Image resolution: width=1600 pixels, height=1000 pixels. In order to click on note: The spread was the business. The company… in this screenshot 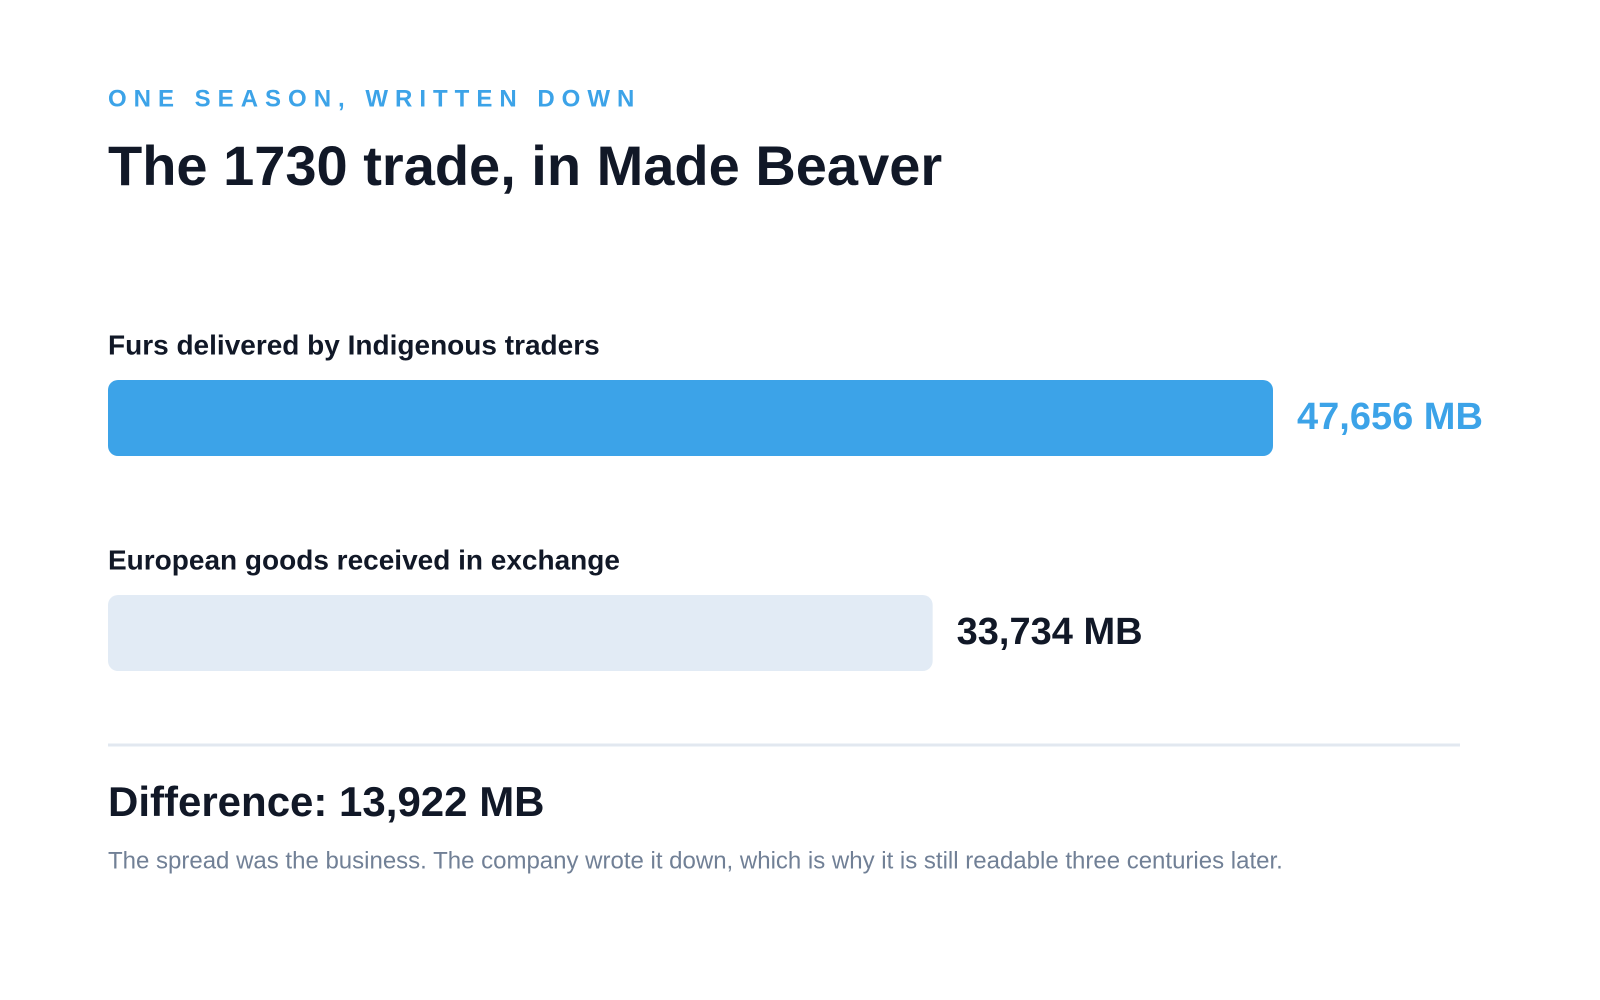, I will do `click(695, 860)`.